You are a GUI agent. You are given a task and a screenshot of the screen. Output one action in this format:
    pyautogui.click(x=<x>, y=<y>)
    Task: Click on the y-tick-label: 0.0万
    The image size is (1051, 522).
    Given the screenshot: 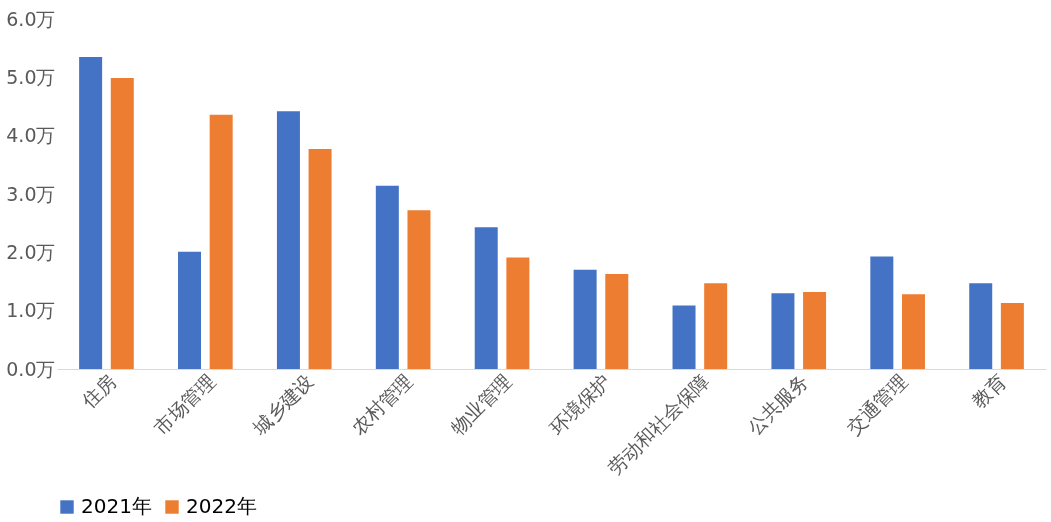 What is the action you would take?
    pyautogui.click(x=31, y=368)
    